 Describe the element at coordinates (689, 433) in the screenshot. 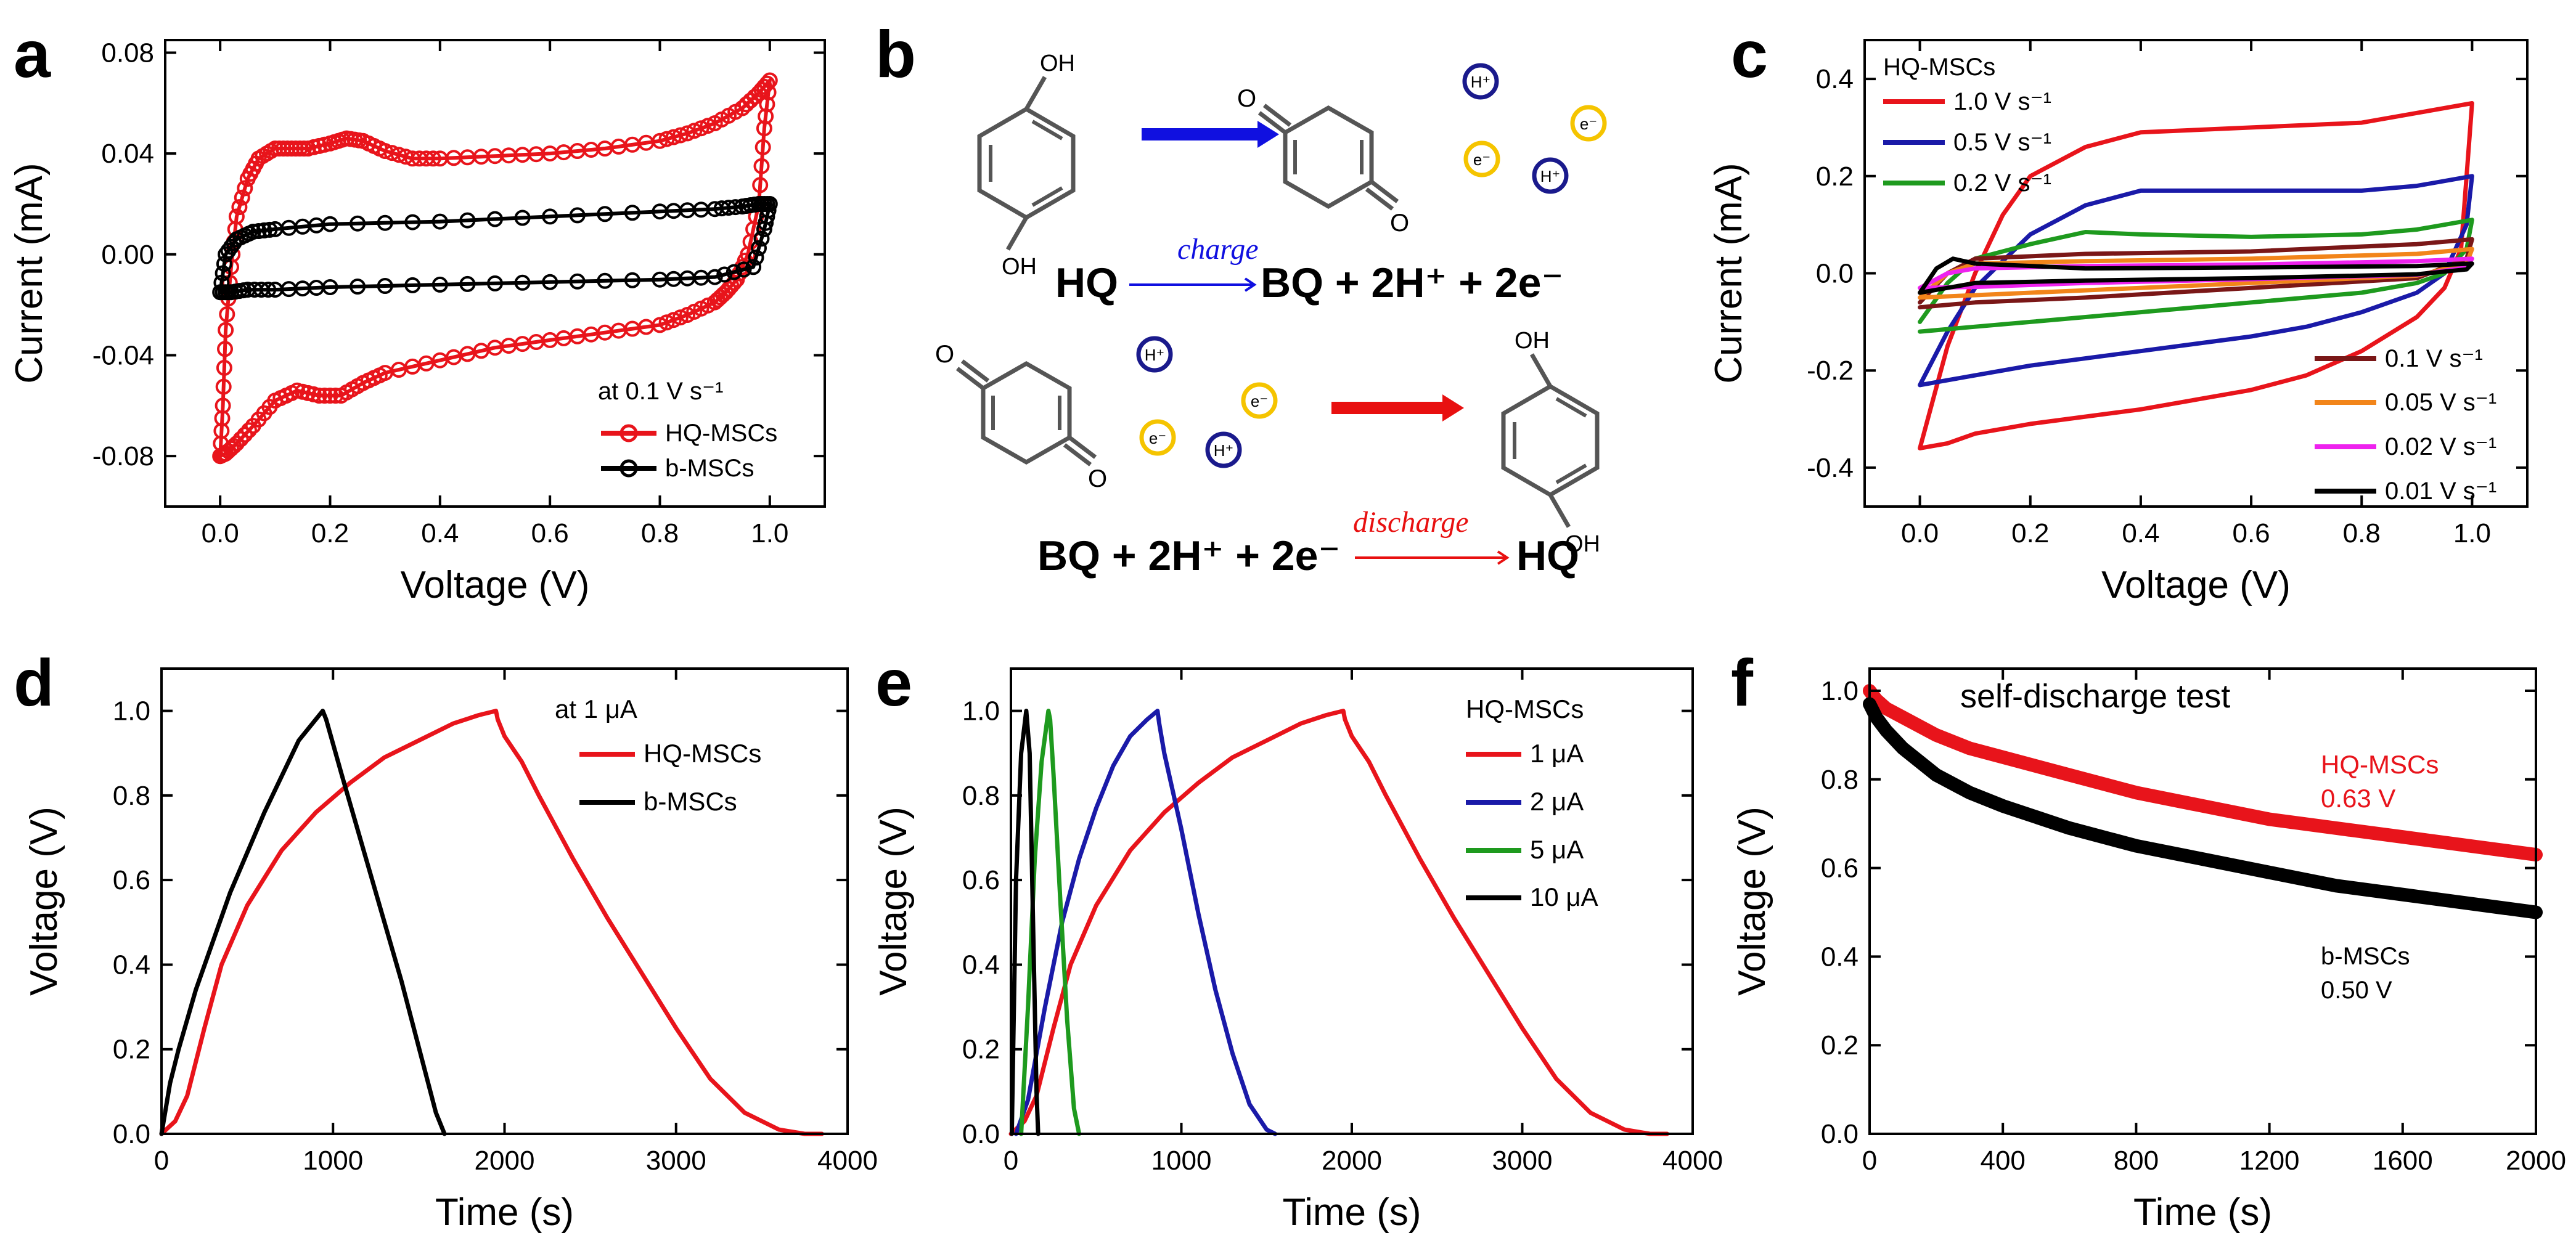

I see `legend-item: HQ-MSCs` at that location.